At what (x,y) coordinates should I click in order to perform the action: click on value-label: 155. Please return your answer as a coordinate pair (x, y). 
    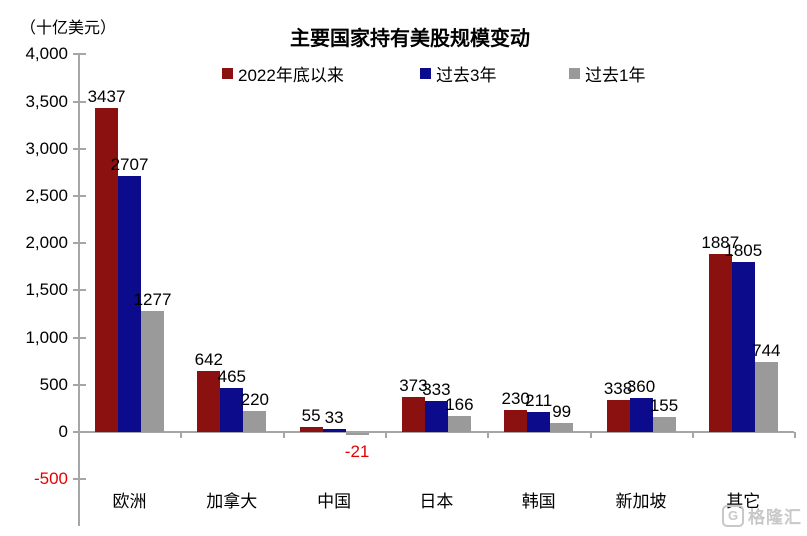
    Looking at the image, I should click on (664, 406).